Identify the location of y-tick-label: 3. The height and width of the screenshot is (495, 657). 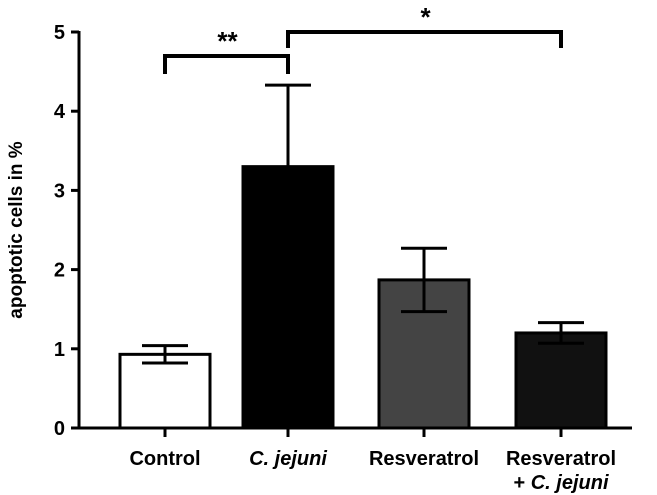
(59, 191).